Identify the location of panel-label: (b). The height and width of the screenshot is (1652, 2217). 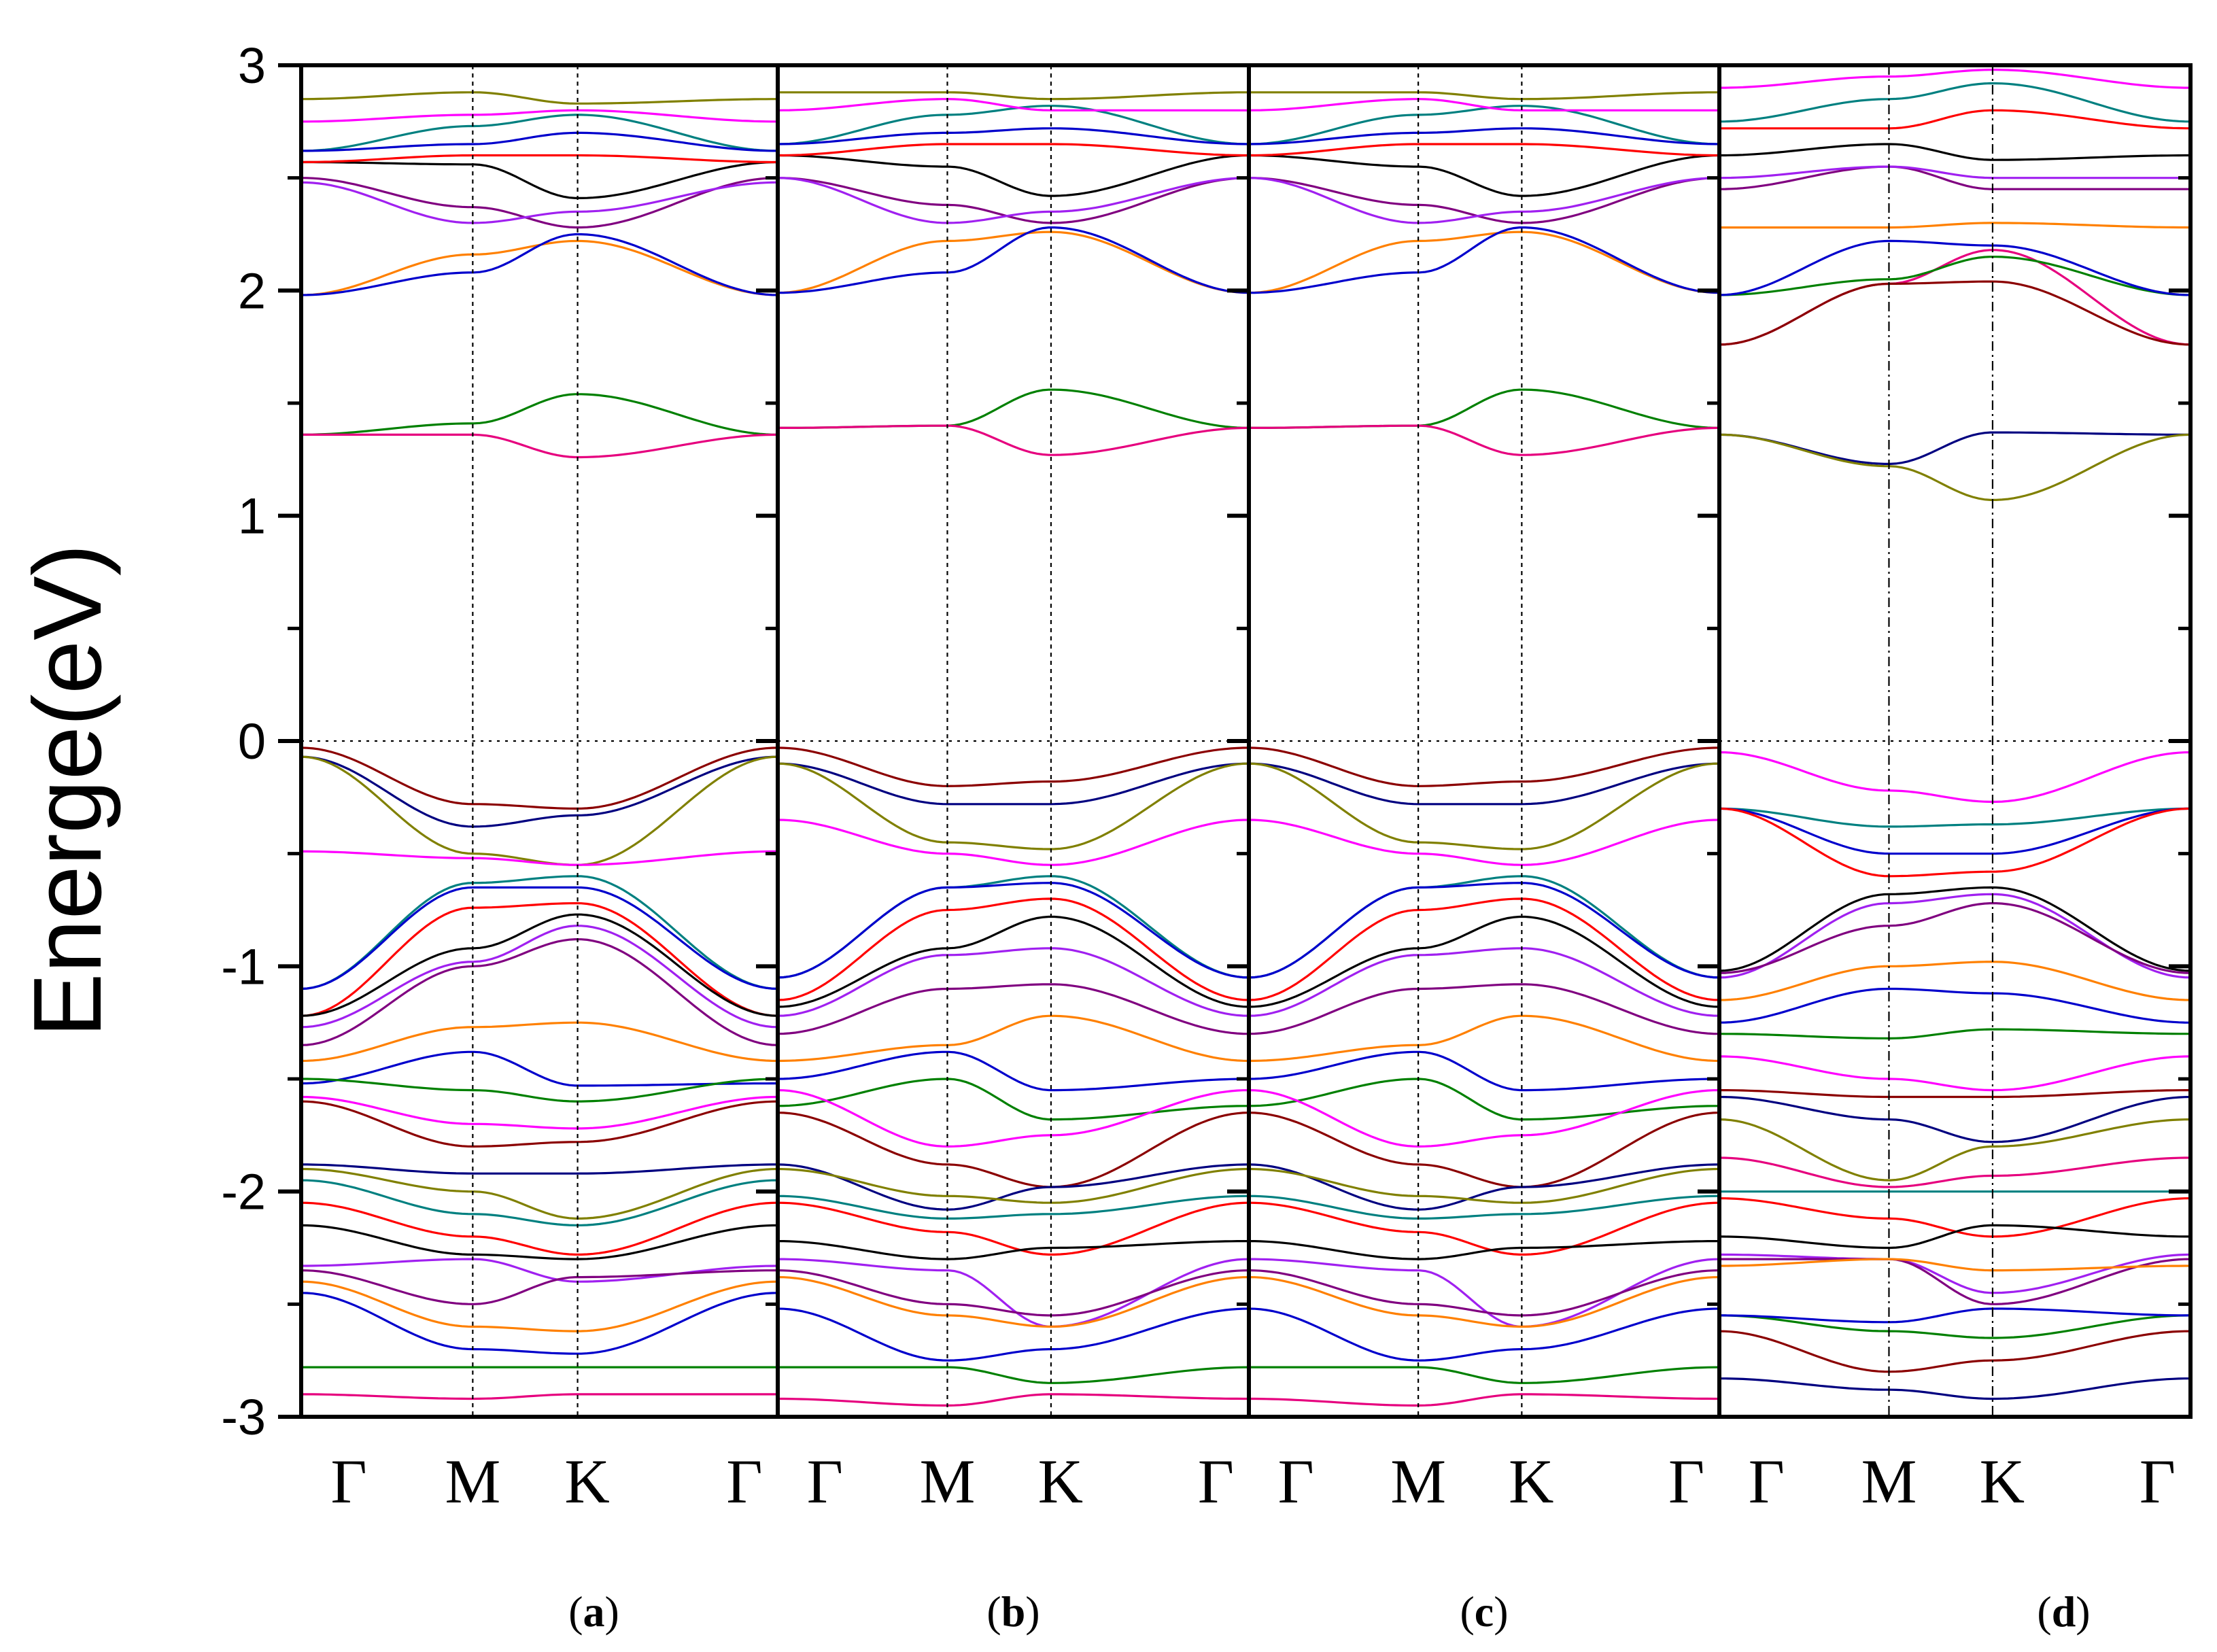
(1012, 1611).